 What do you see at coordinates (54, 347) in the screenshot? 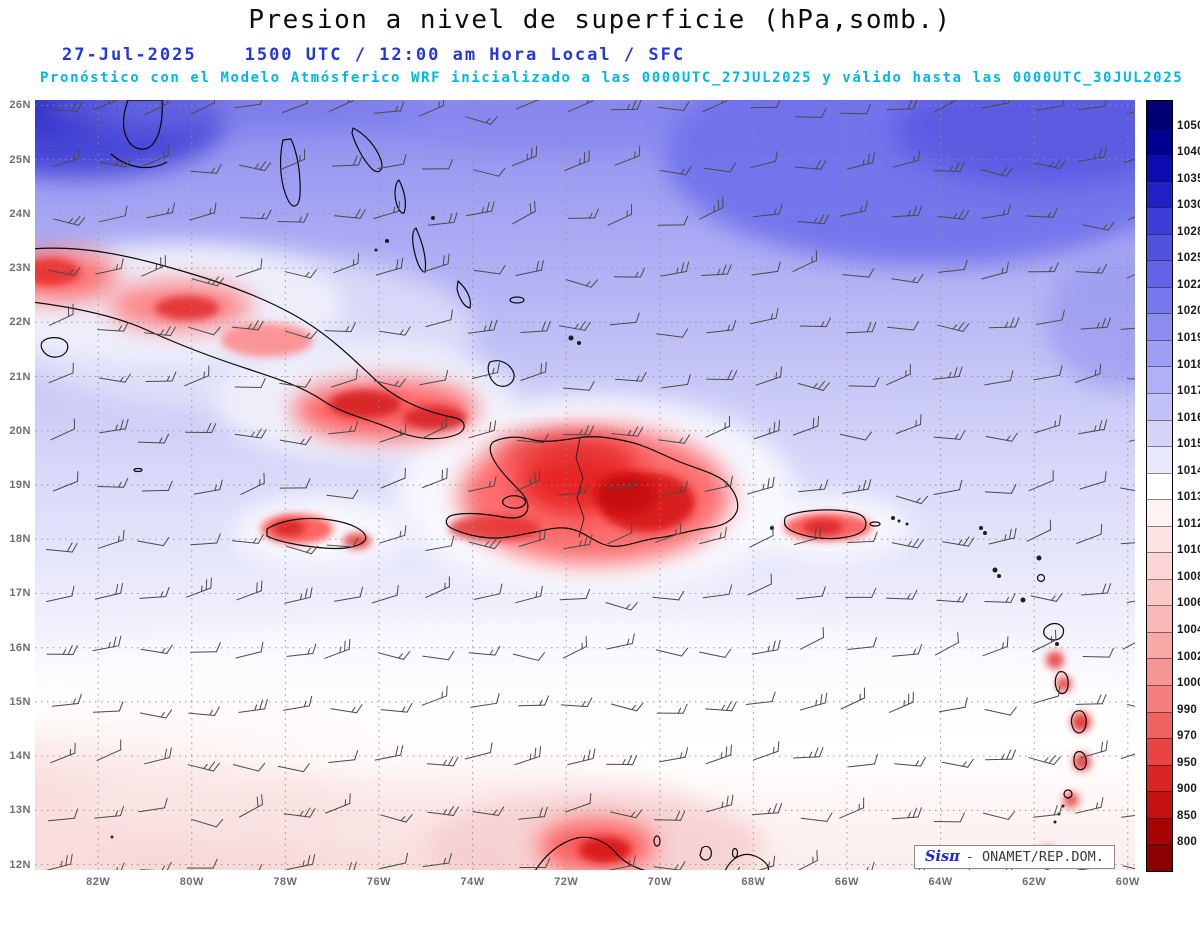
I see `coast-isla-juventud` at bounding box center [54, 347].